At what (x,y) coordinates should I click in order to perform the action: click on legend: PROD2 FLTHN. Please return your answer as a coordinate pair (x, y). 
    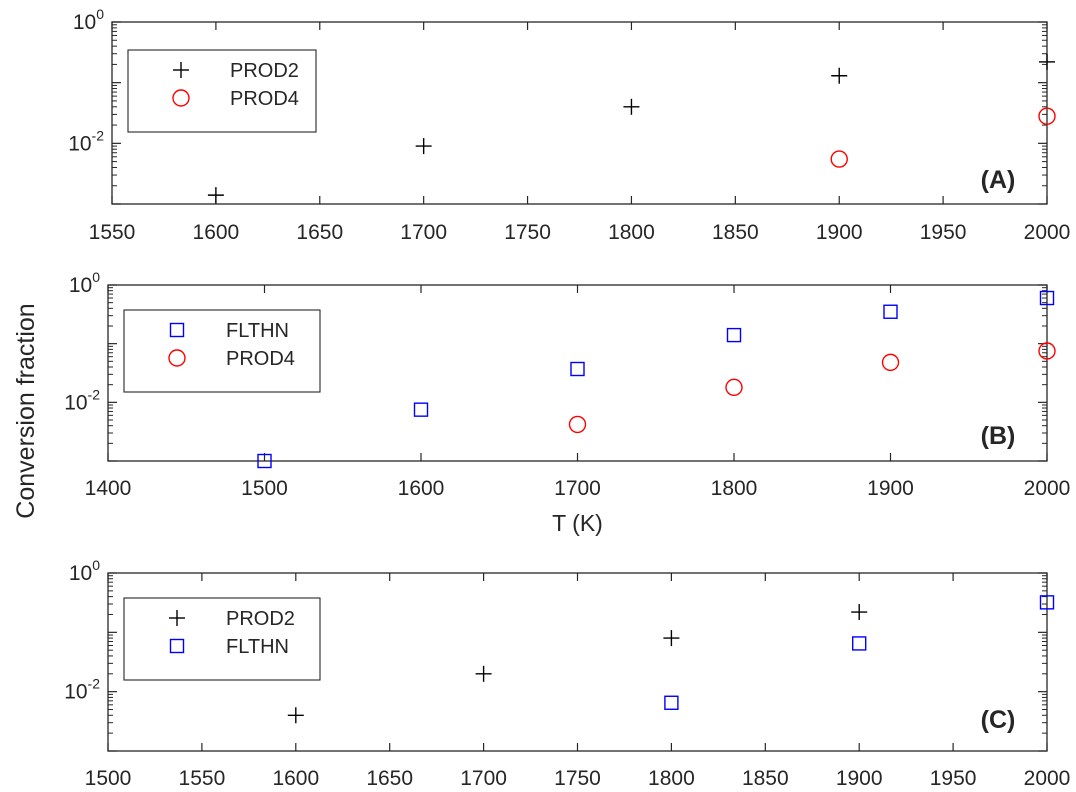
    Looking at the image, I should click on (222, 639).